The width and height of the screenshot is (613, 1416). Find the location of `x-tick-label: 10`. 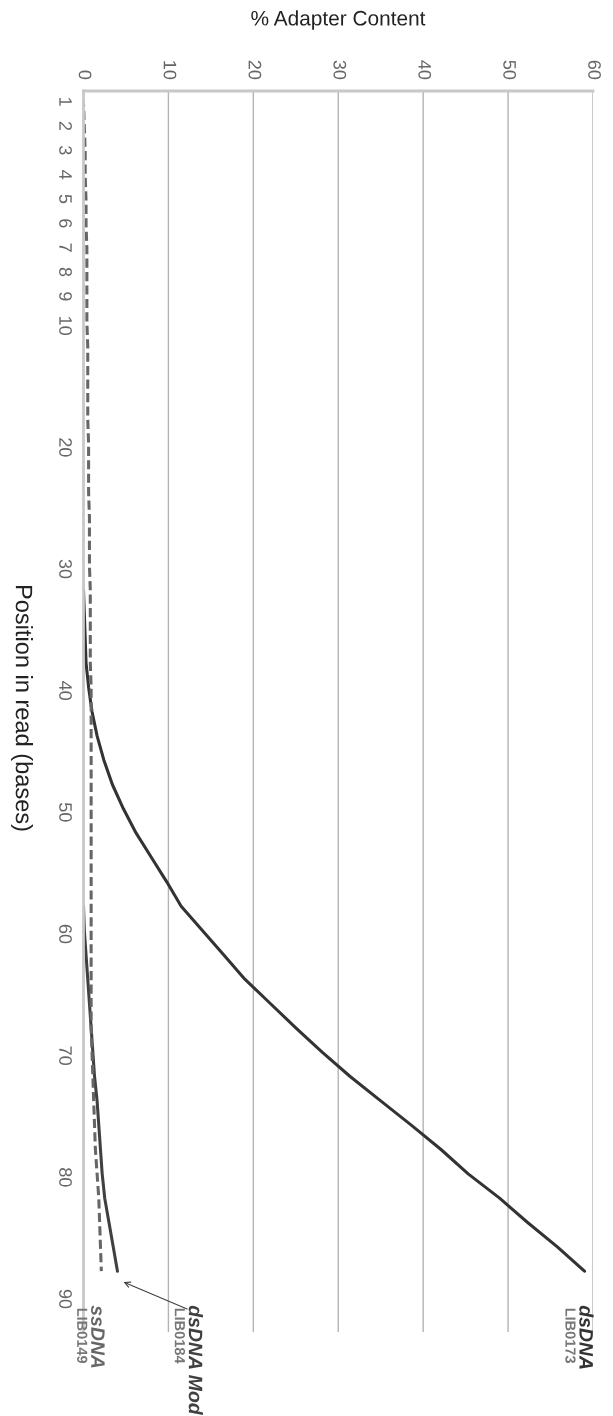

x-tick-label: 10 is located at coordinates (170, 70).